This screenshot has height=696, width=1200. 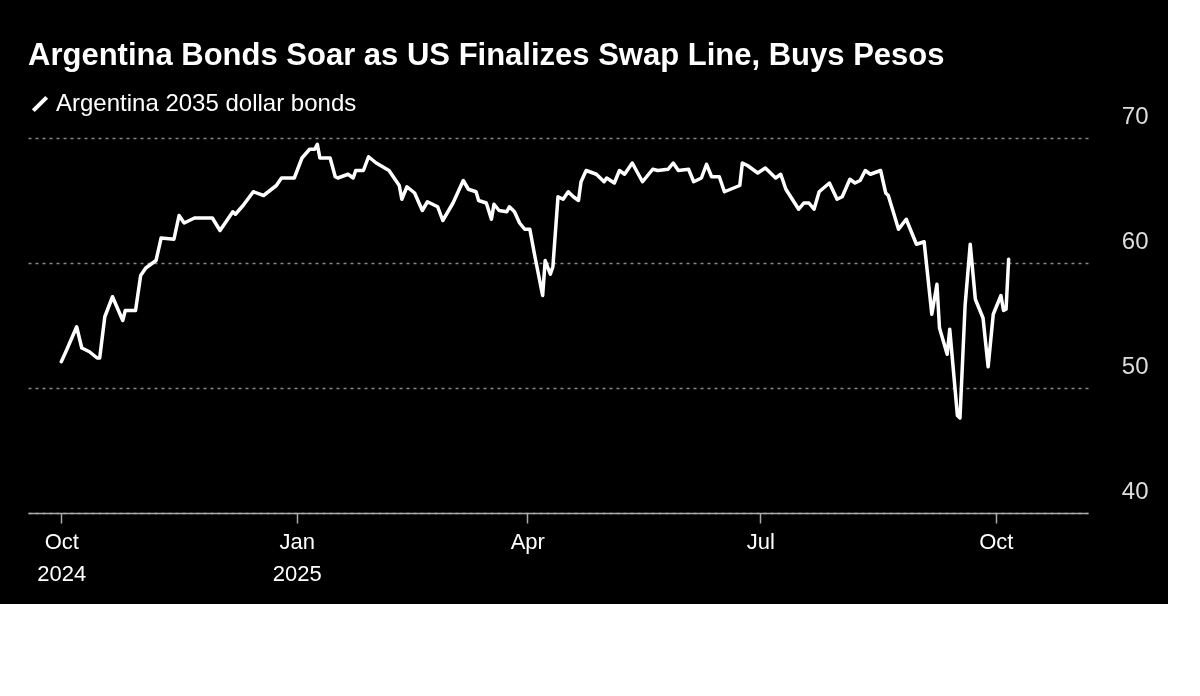 What do you see at coordinates (1135, 240) in the screenshot?
I see `y-tick-label: 60` at bounding box center [1135, 240].